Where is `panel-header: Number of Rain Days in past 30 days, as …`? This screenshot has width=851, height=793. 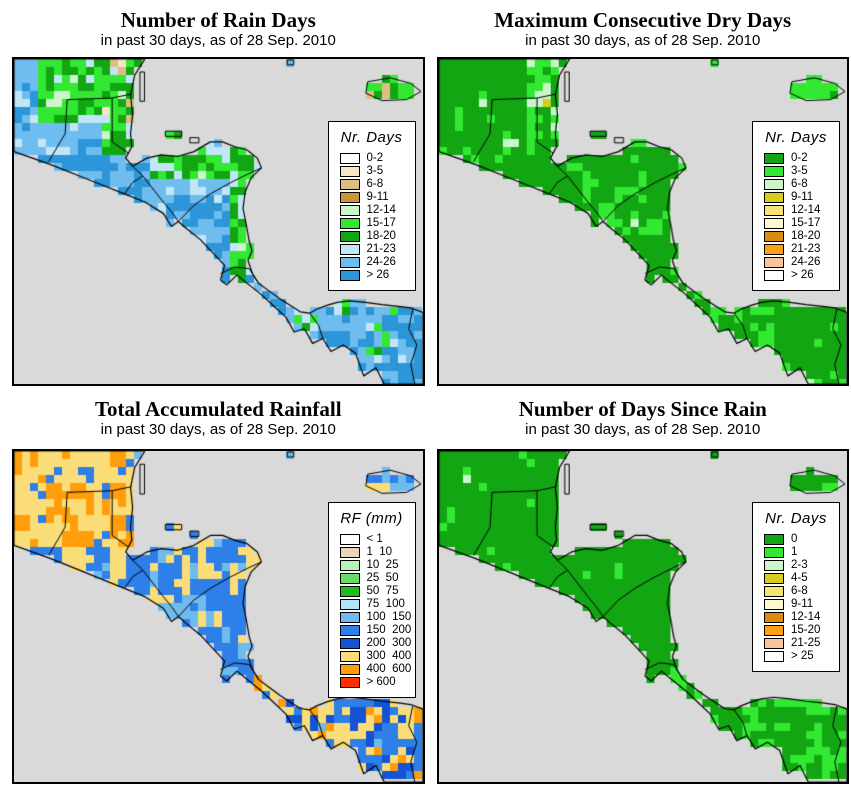
panel-header: Number of Rain Days in past 30 days, as … is located at coordinates (218, 28).